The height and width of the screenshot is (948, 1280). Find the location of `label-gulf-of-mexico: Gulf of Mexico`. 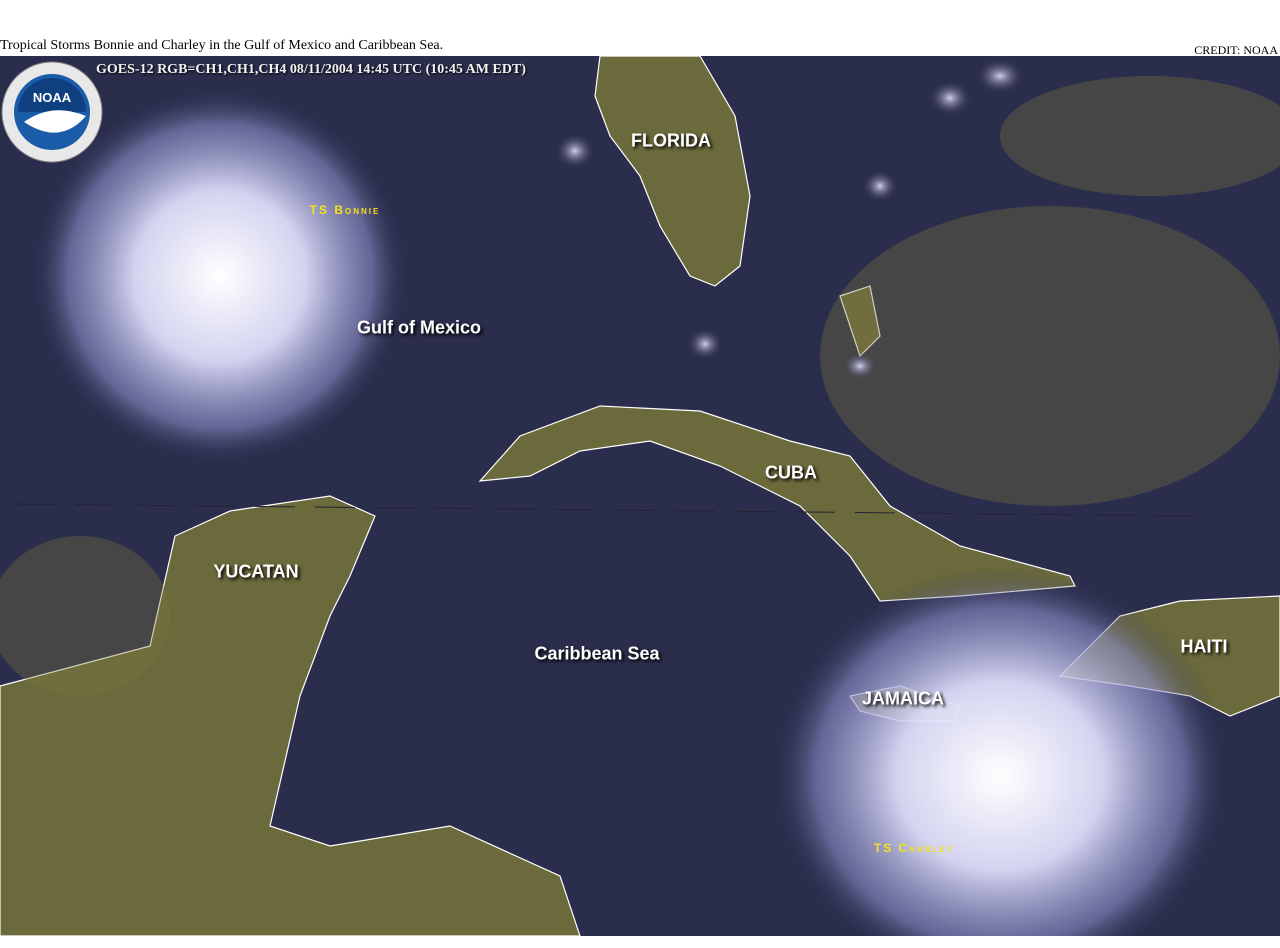

label-gulf-of-mexico: Gulf of Mexico is located at coordinates (419, 327).